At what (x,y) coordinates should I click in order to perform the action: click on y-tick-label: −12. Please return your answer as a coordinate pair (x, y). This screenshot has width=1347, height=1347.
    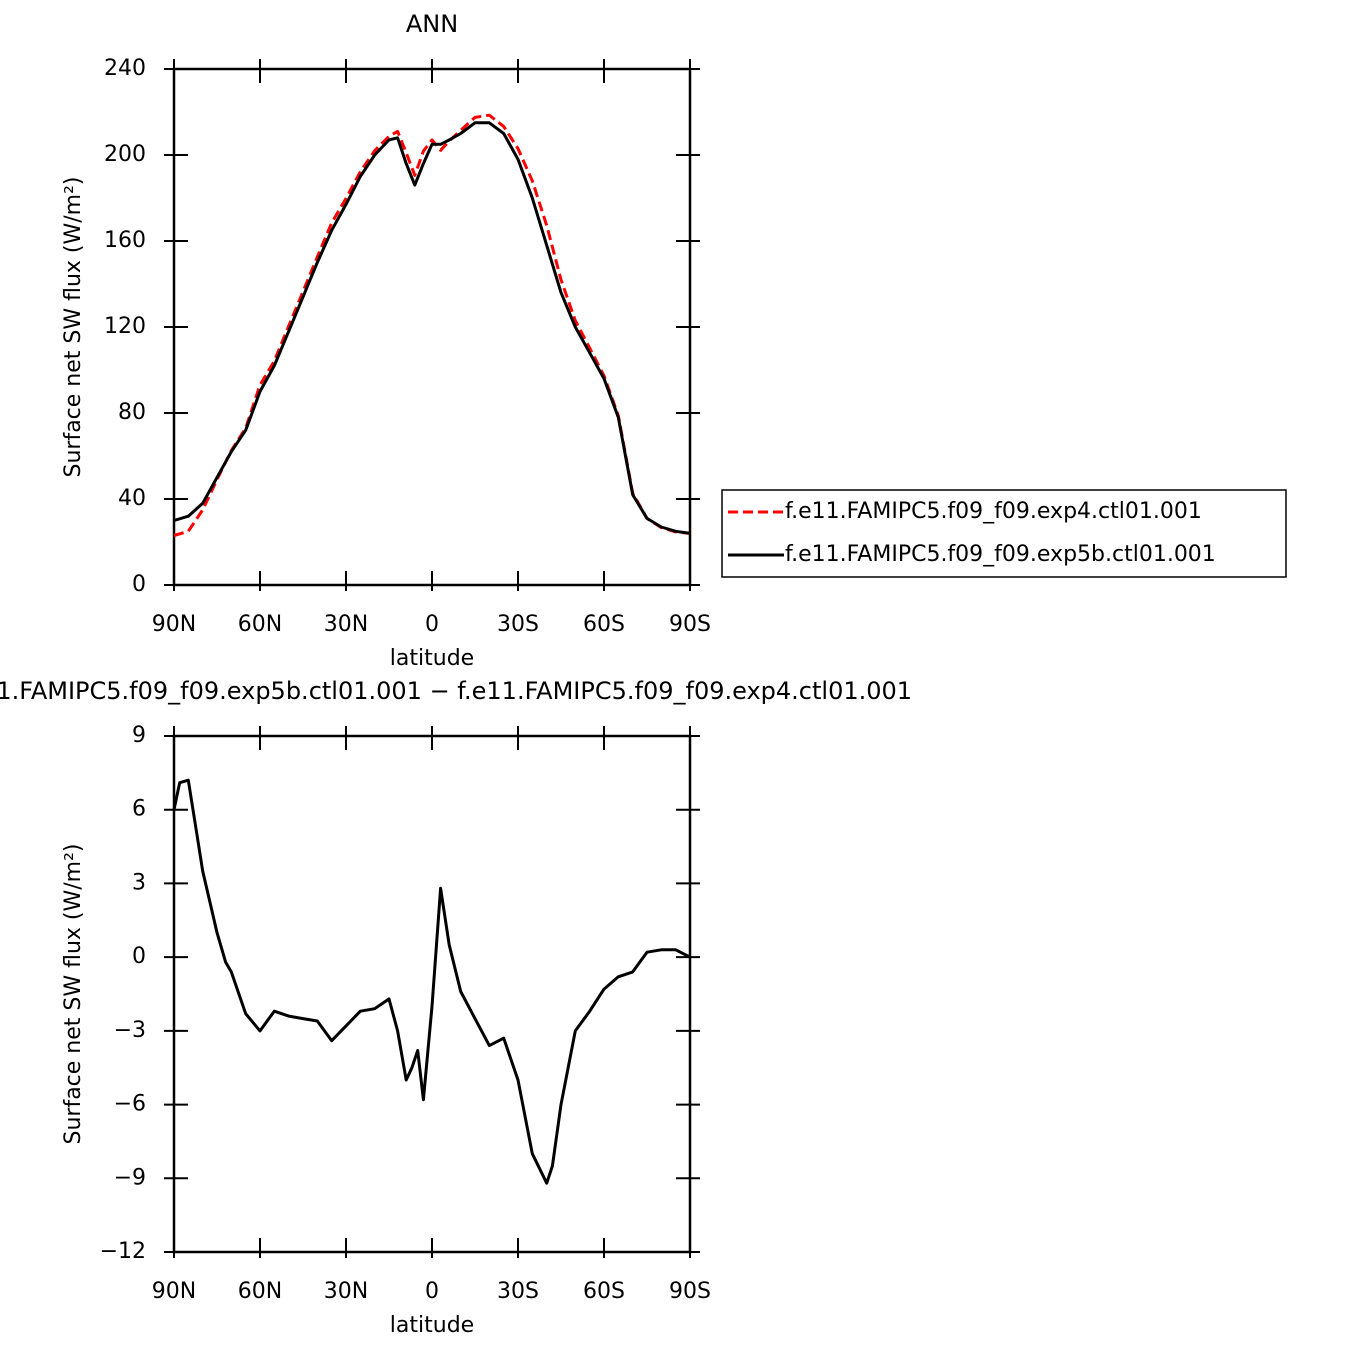
    Looking at the image, I should click on (123, 1251).